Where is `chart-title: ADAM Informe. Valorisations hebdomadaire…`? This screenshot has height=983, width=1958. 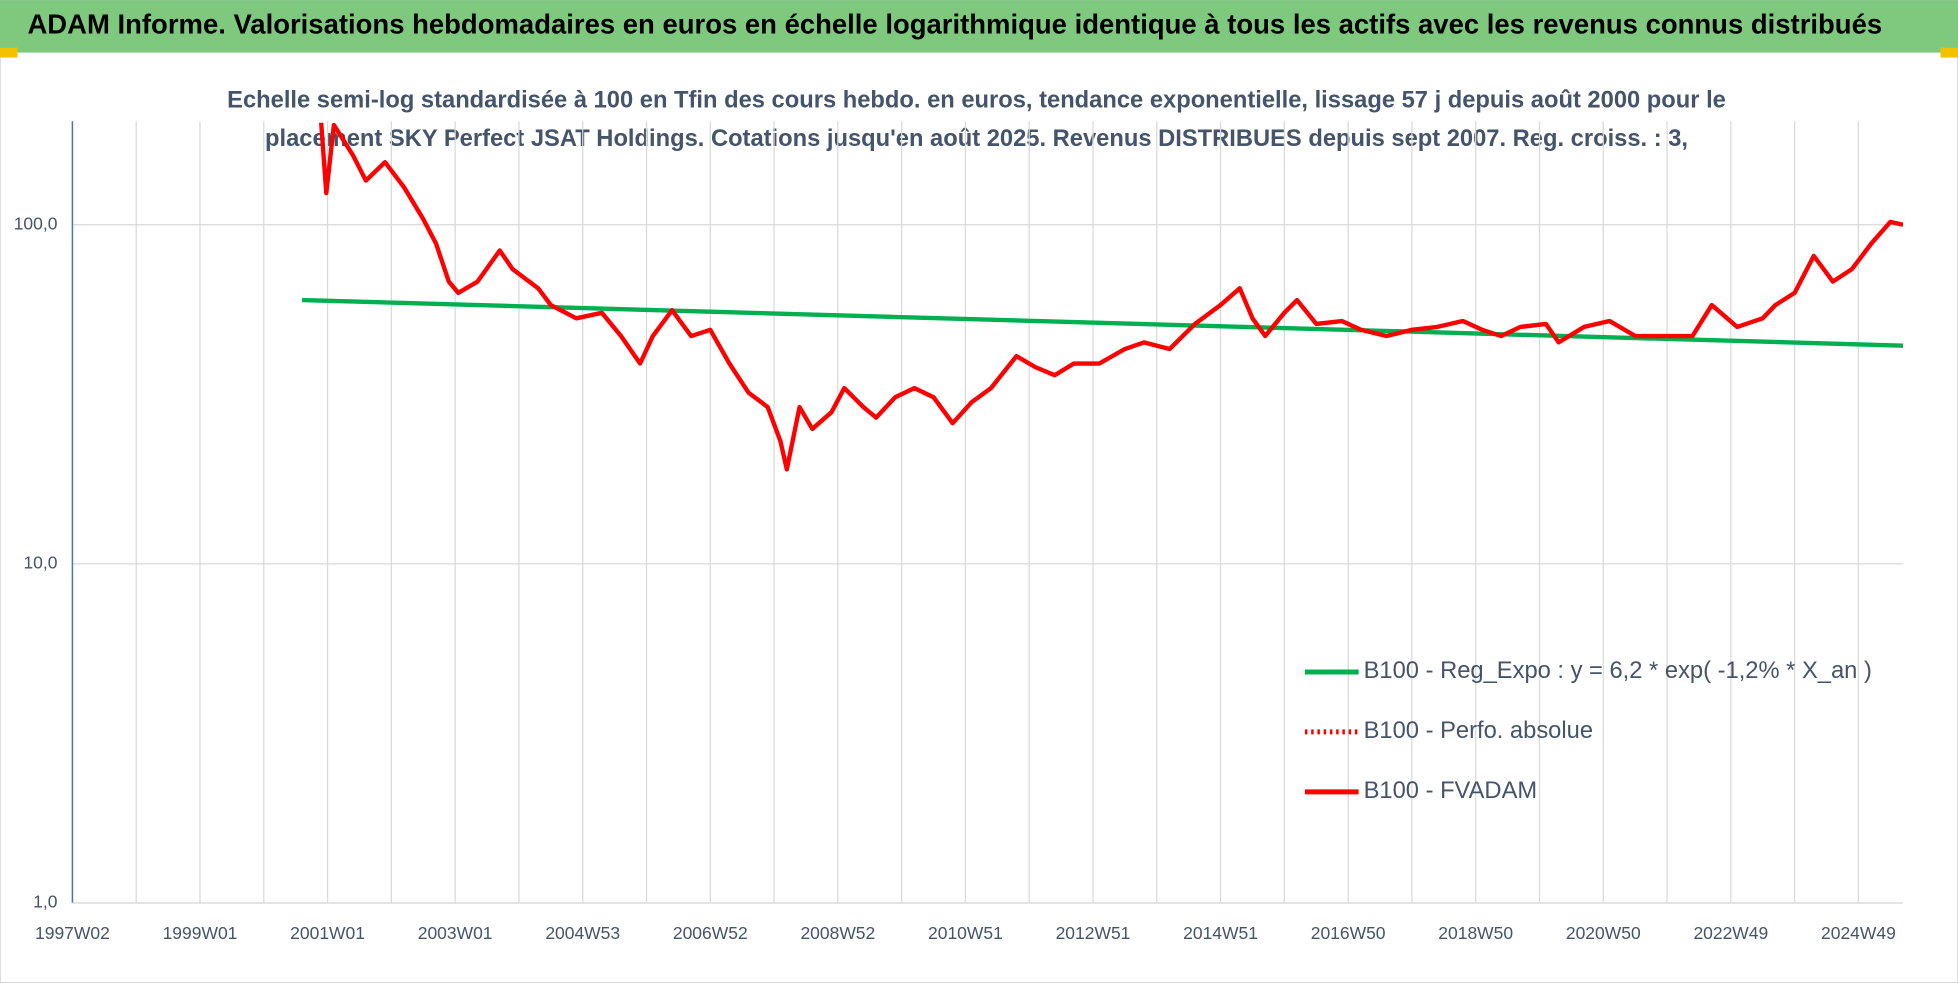
chart-title: ADAM Informe. Valorisations hebdomadaire… is located at coordinates (954, 24).